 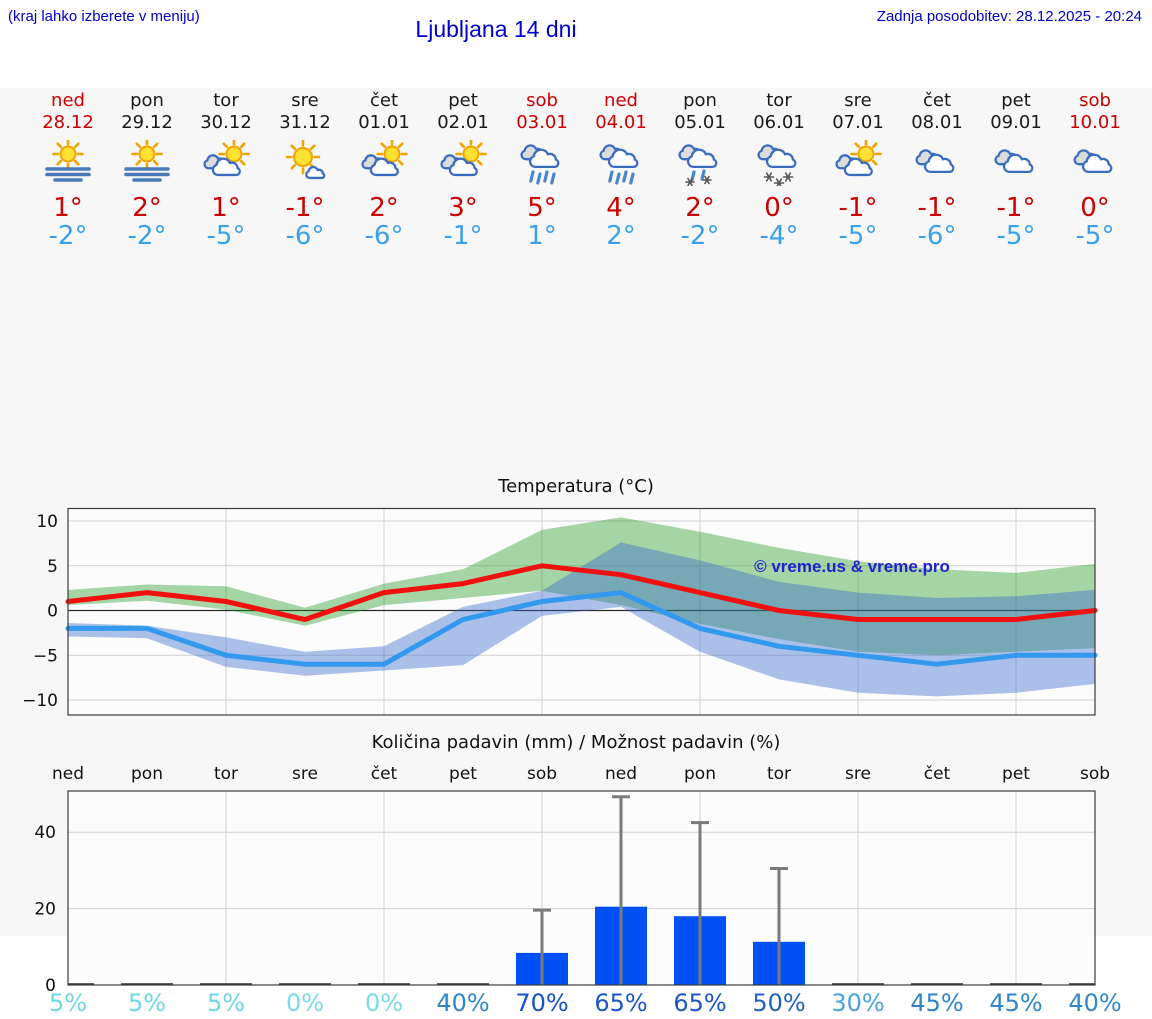 I want to click on day-column: pon 05.01 2° -2°, so click(x=700, y=170).